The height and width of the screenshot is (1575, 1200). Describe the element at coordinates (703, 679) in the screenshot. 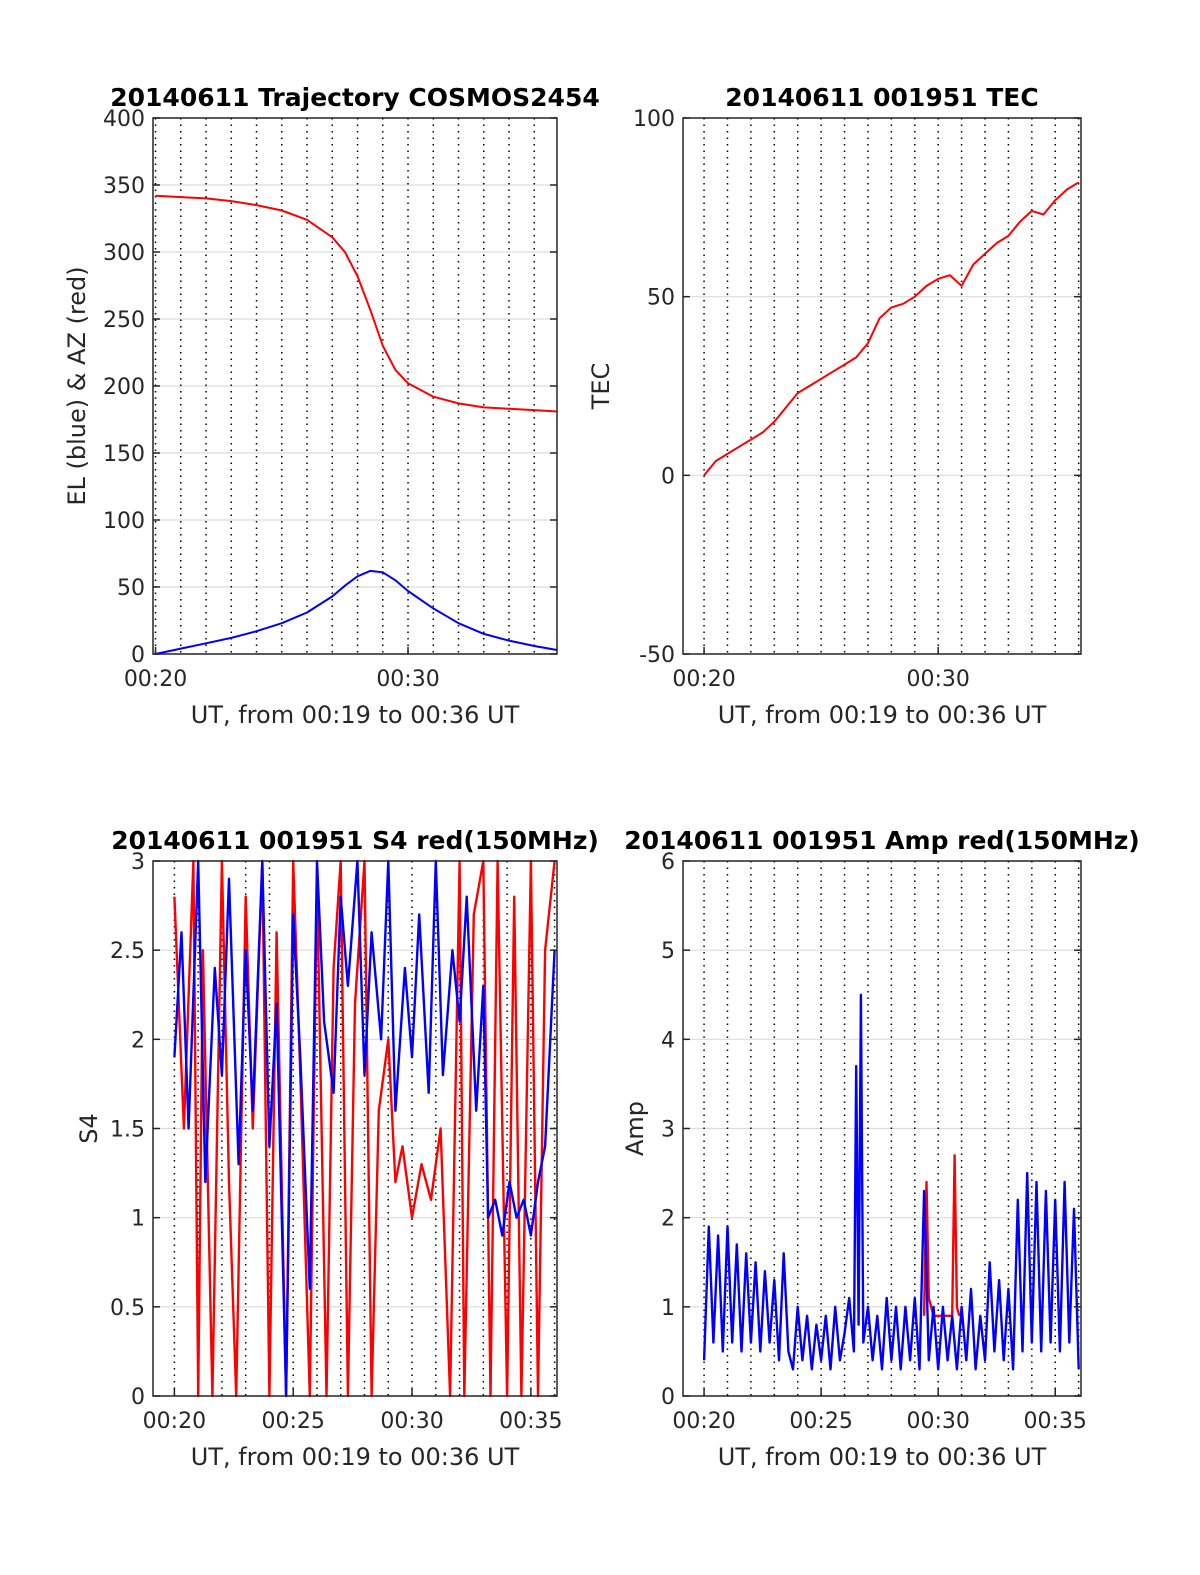

I see `tec-xtick-label: 00:20` at that location.